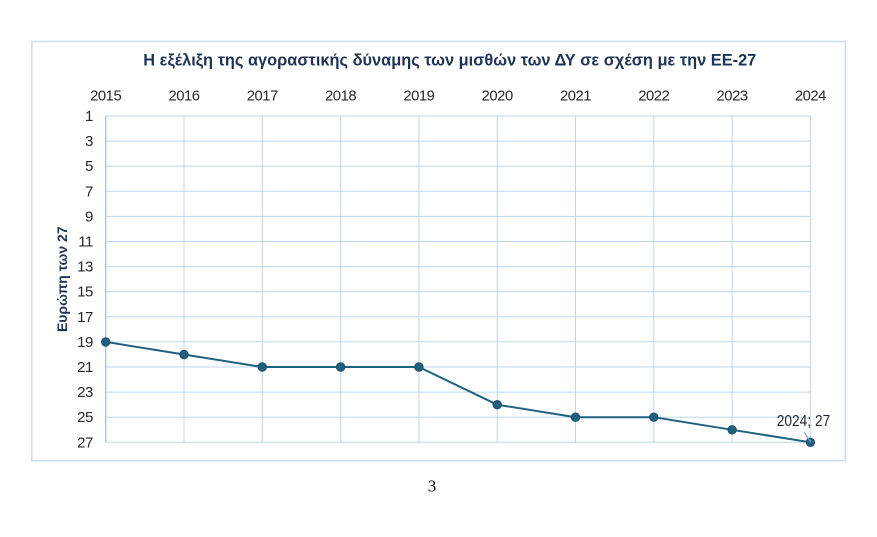 The width and height of the screenshot is (877, 537). I want to click on svg-text: 7, so click(89, 191).